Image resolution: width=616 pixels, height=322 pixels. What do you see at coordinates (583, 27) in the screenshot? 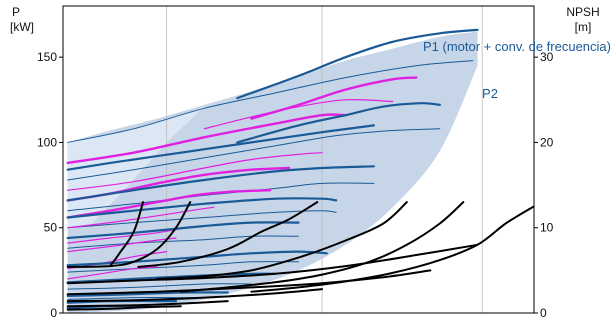
I see `right-axis-unit: [m]` at bounding box center [583, 27].